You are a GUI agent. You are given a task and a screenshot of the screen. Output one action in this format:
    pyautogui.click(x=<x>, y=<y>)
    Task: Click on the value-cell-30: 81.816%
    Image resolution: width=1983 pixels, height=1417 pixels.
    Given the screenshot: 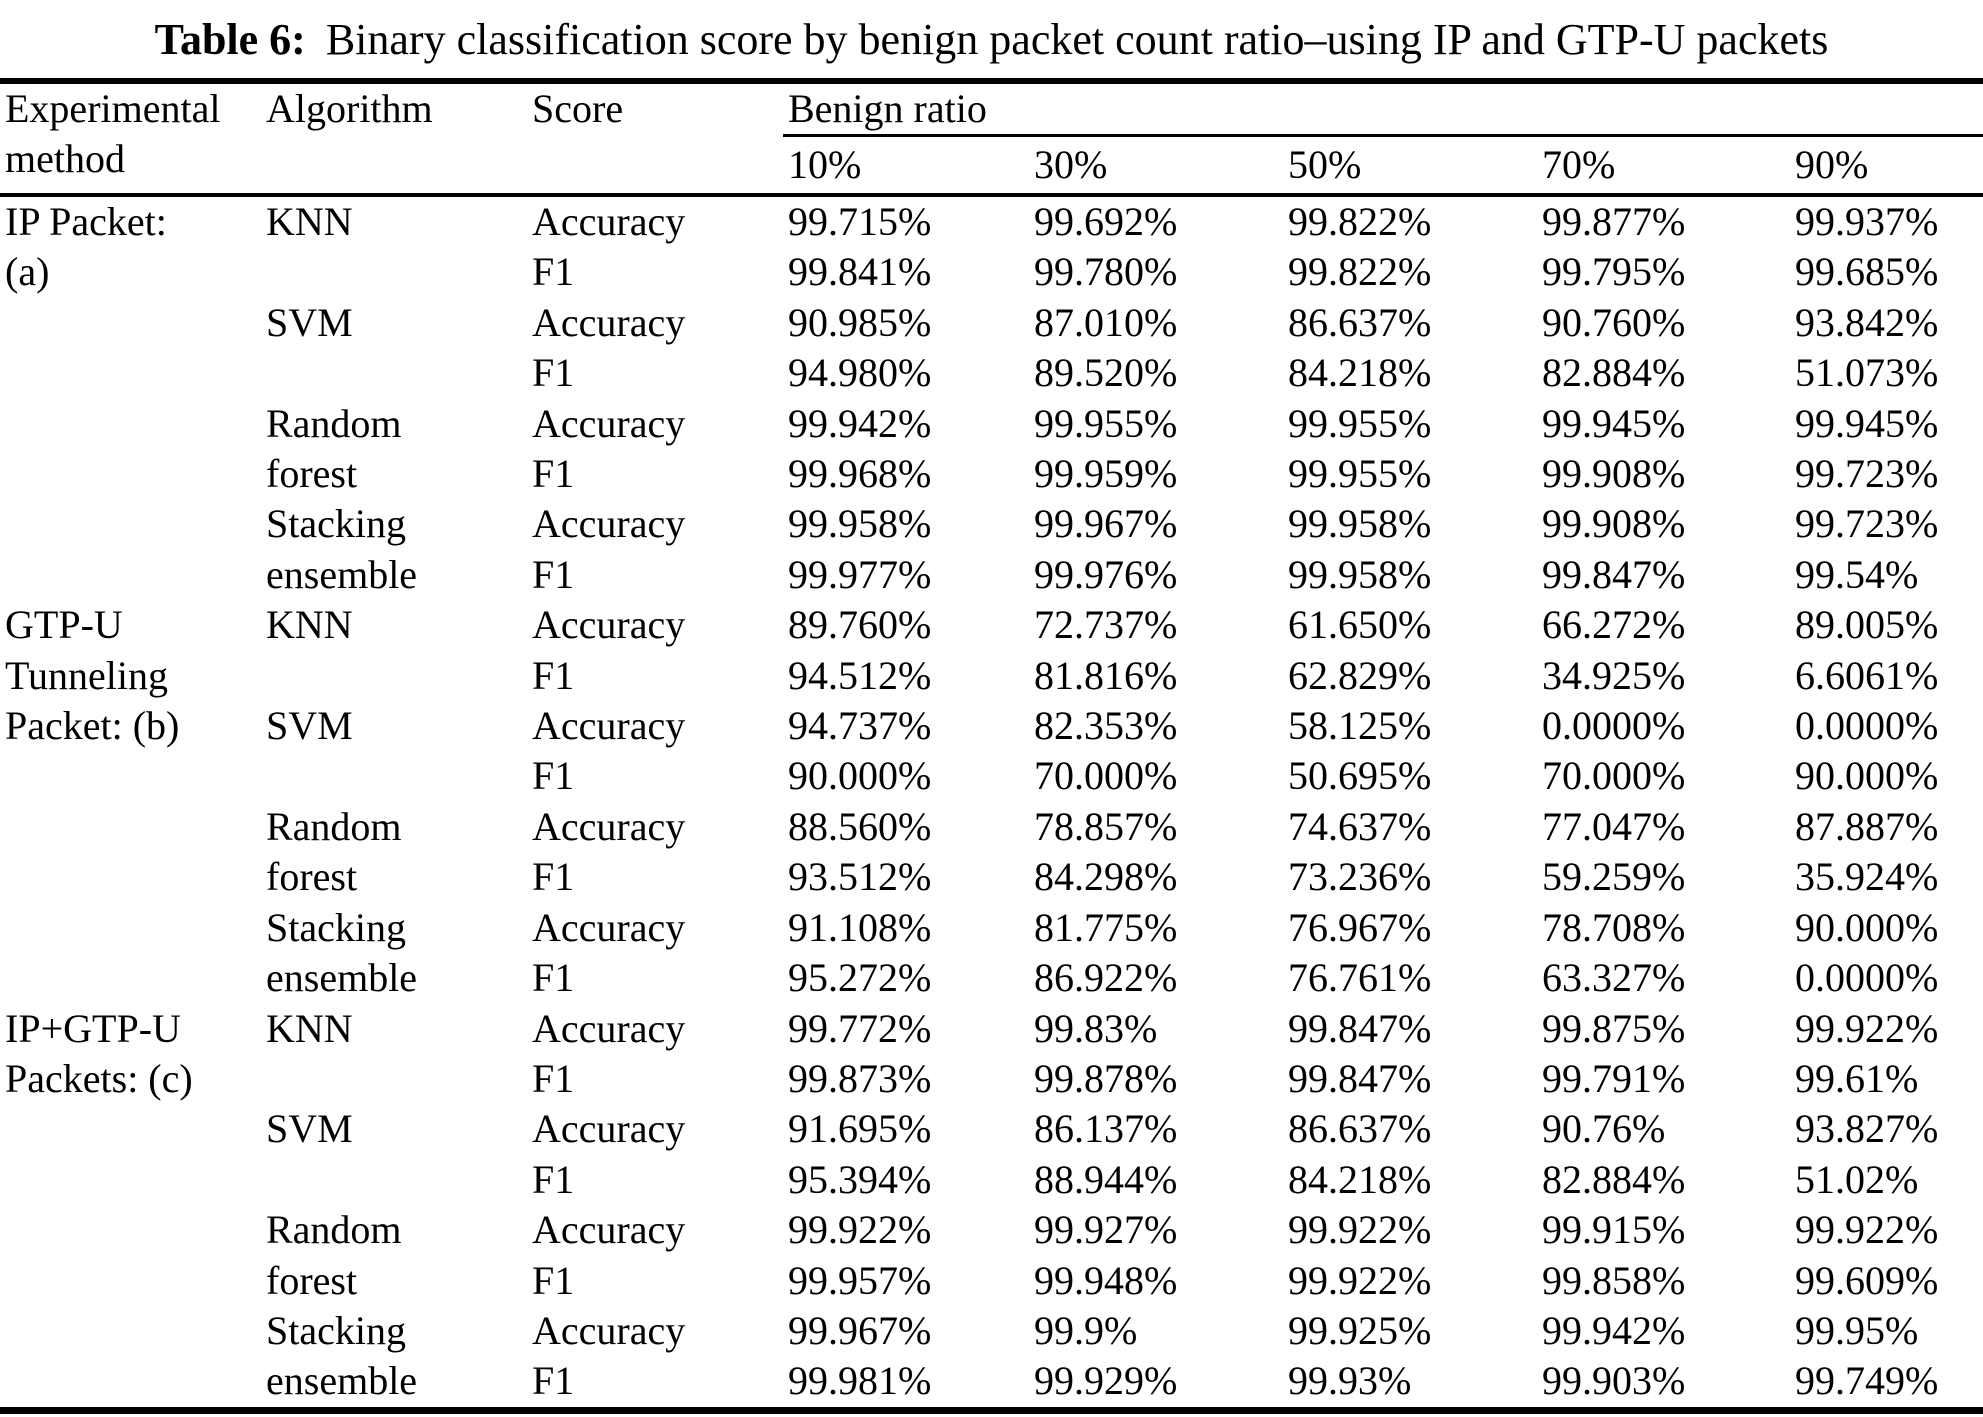 What is the action you would take?
    pyautogui.click(x=1106, y=675)
    